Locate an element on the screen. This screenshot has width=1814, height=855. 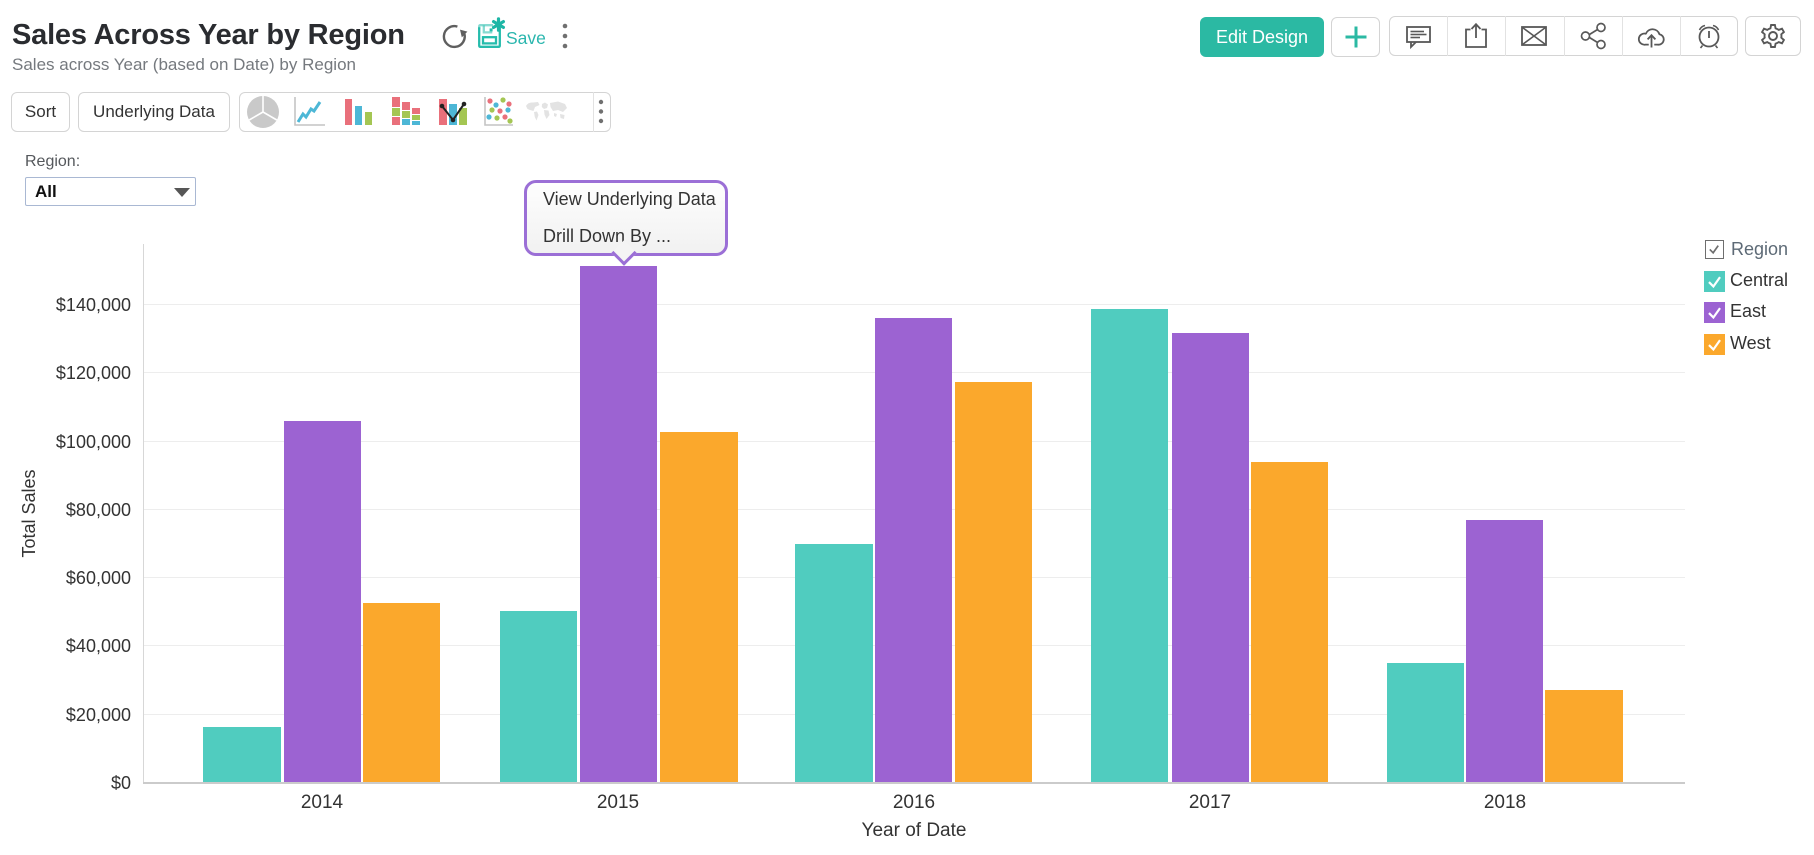
svg-text: Save is located at coordinates (526, 38).